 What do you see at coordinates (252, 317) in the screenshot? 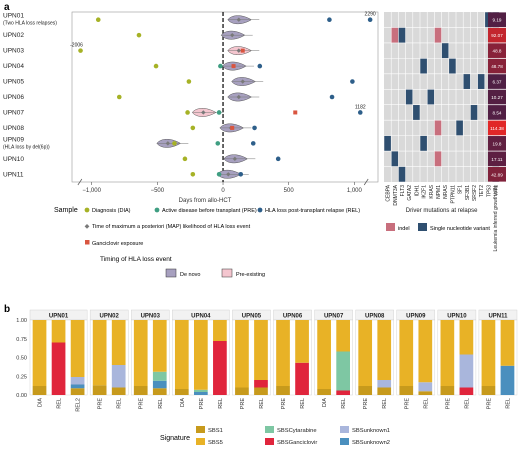
I see `facet-label: UPN05` at bounding box center [252, 317].